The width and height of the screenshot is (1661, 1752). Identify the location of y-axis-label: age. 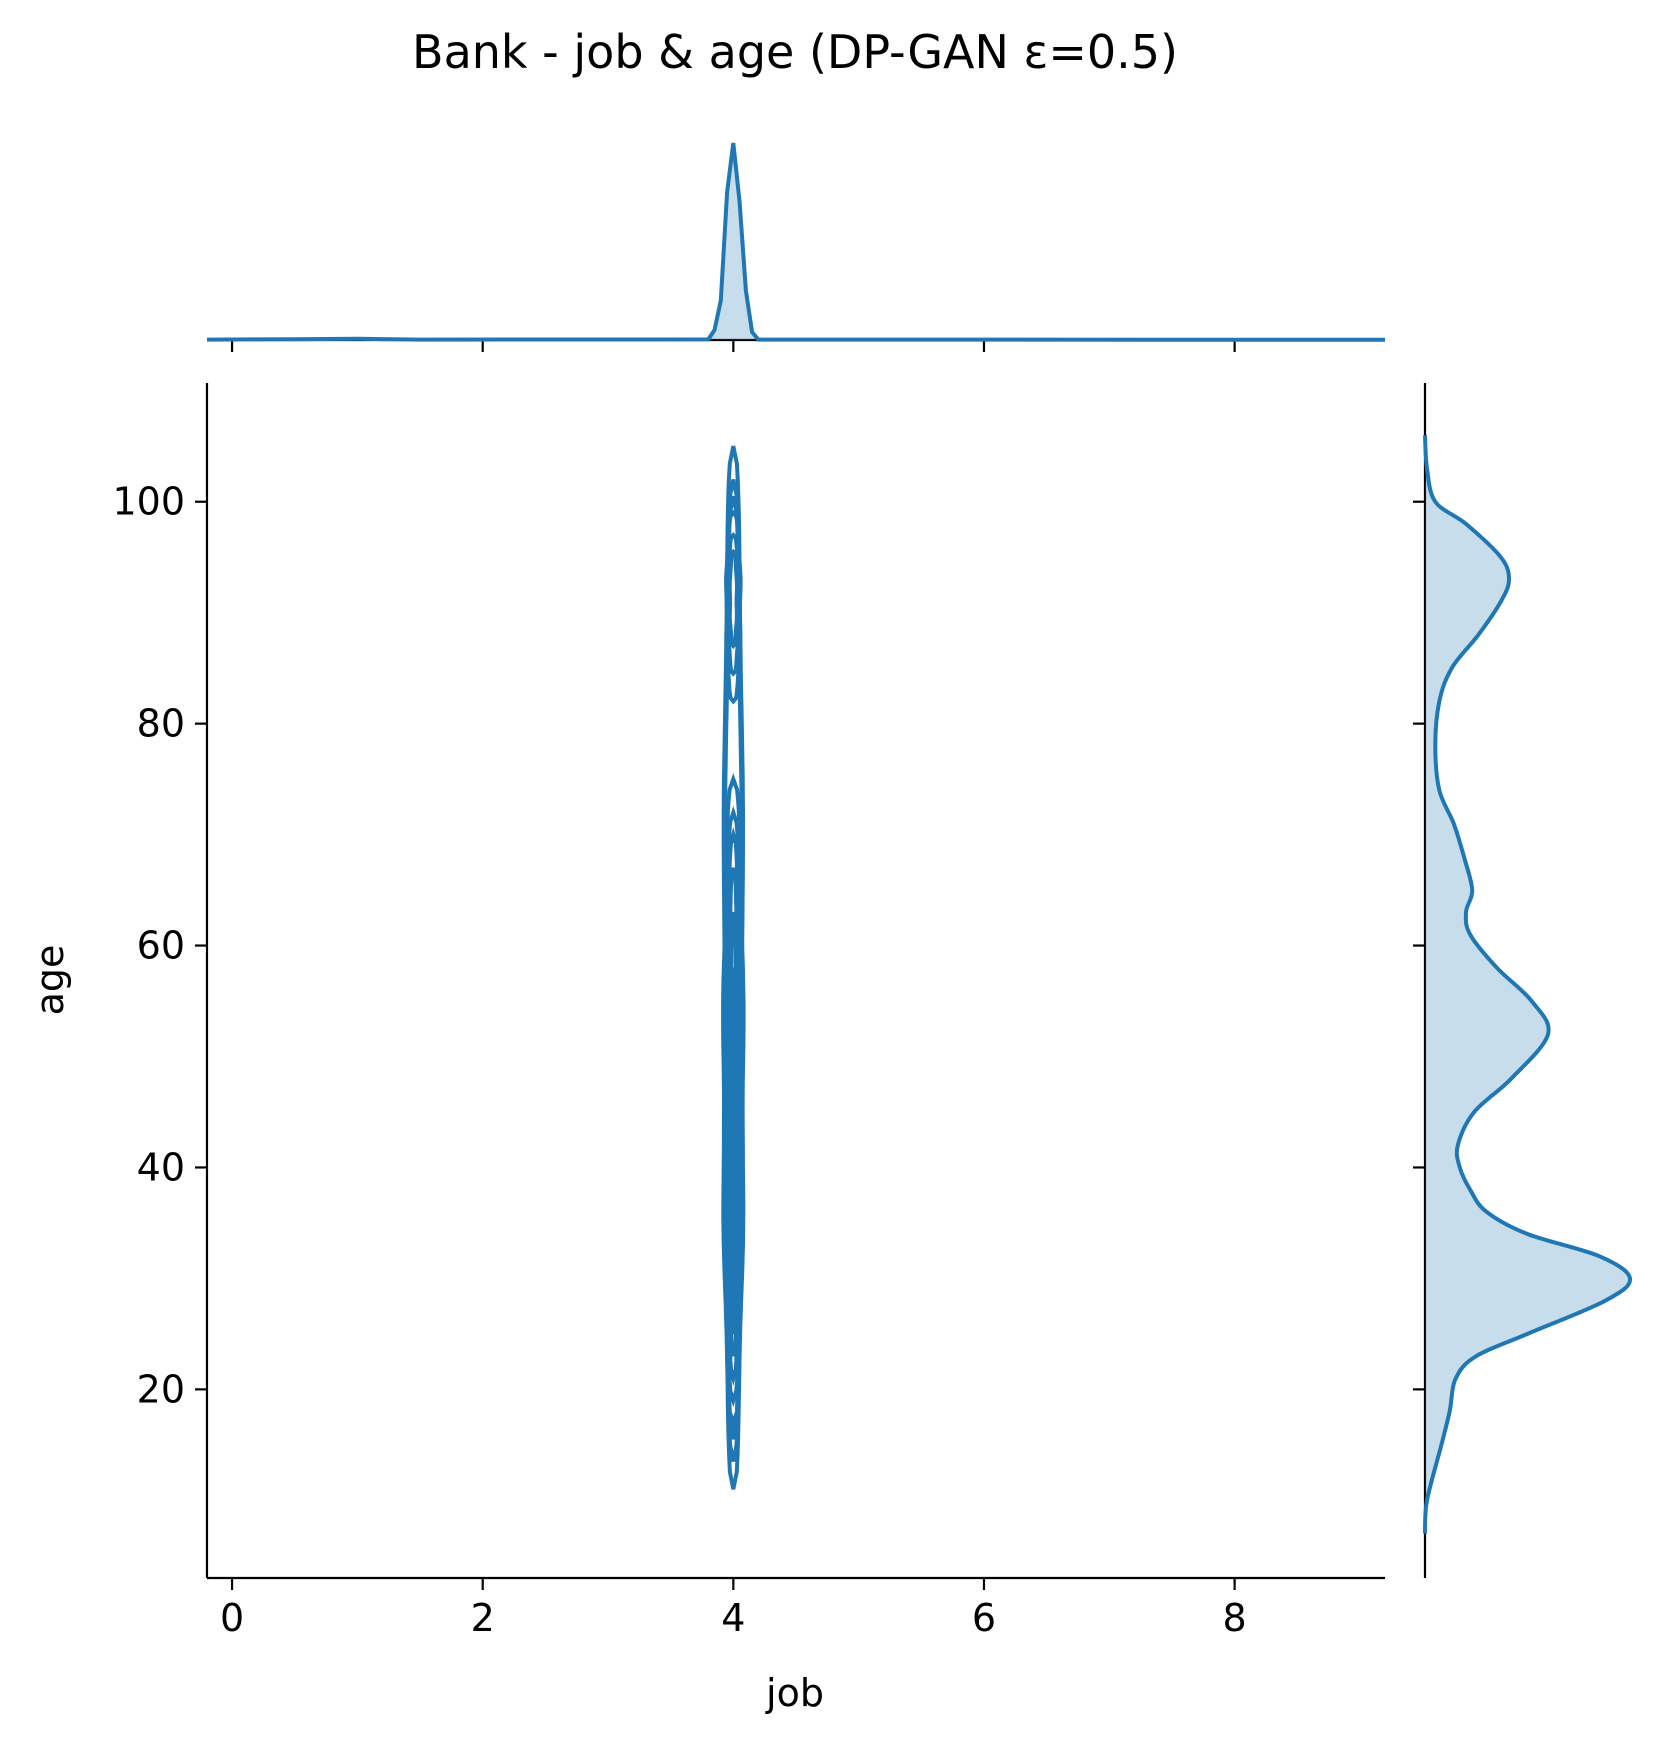
(50, 980).